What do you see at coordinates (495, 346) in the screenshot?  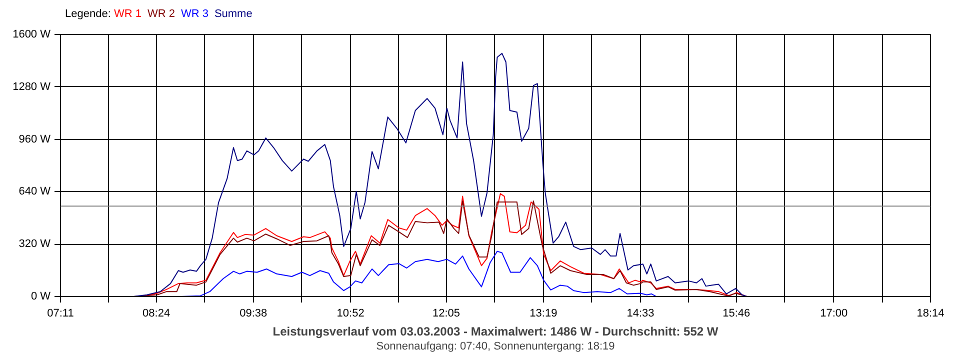 I see `text: Sonnenaufgang: 07:40, Sonnenuntergang: 18:19` at bounding box center [495, 346].